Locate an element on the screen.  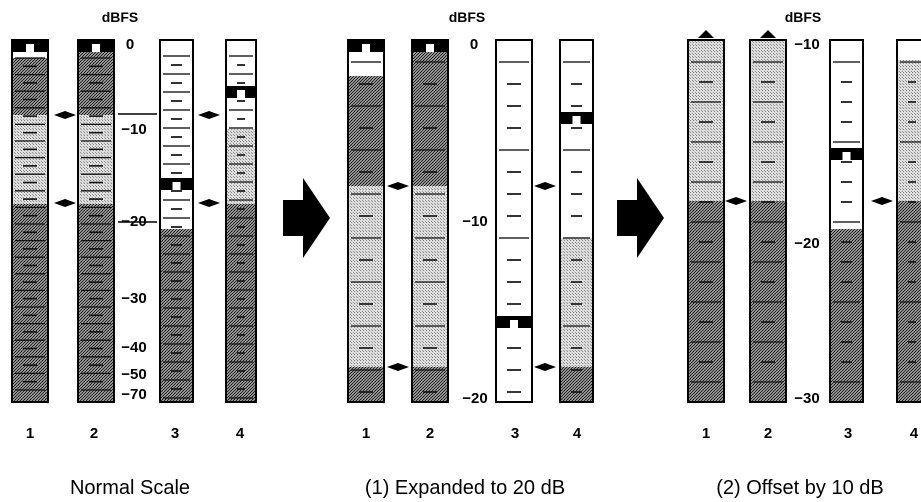
panel-caption: (1) Expanded to 20 dB is located at coordinates (465, 488).